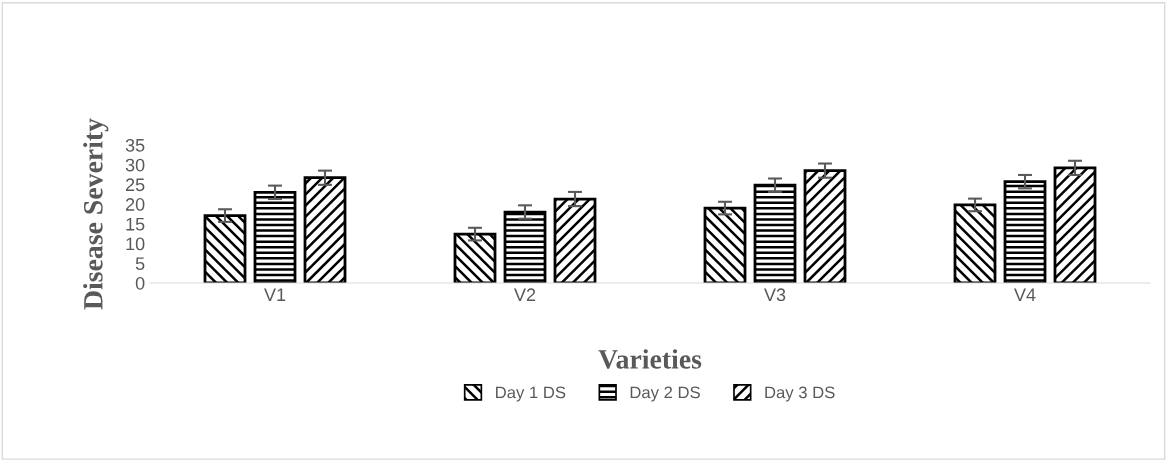 Image resolution: width=1167 pixels, height=461 pixels. I want to click on y-tick-label: 25, so click(135, 185).